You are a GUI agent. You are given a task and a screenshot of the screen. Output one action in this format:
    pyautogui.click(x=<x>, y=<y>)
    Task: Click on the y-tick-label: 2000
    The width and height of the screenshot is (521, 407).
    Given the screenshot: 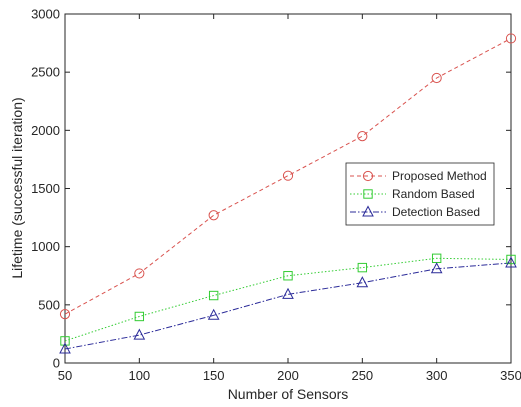 What is the action you would take?
    pyautogui.click(x=45, y=130)
    